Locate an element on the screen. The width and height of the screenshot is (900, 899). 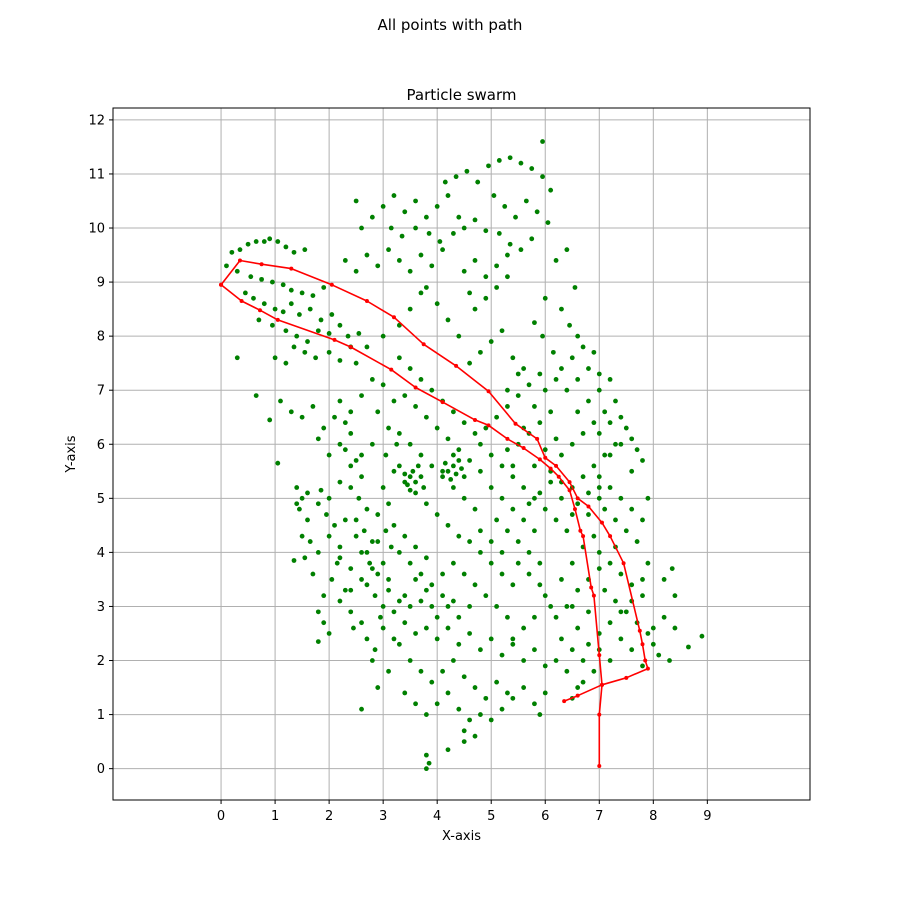
y-tick-label: 5 is located at coordinates (101, 499).